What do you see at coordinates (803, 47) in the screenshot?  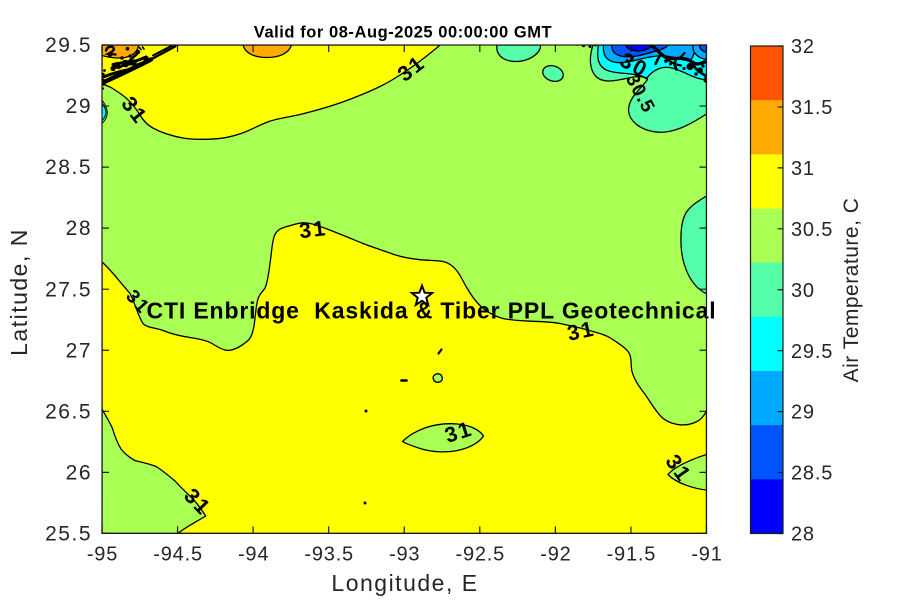 I see `svg-text: 32` at bounding box center [803, 47].